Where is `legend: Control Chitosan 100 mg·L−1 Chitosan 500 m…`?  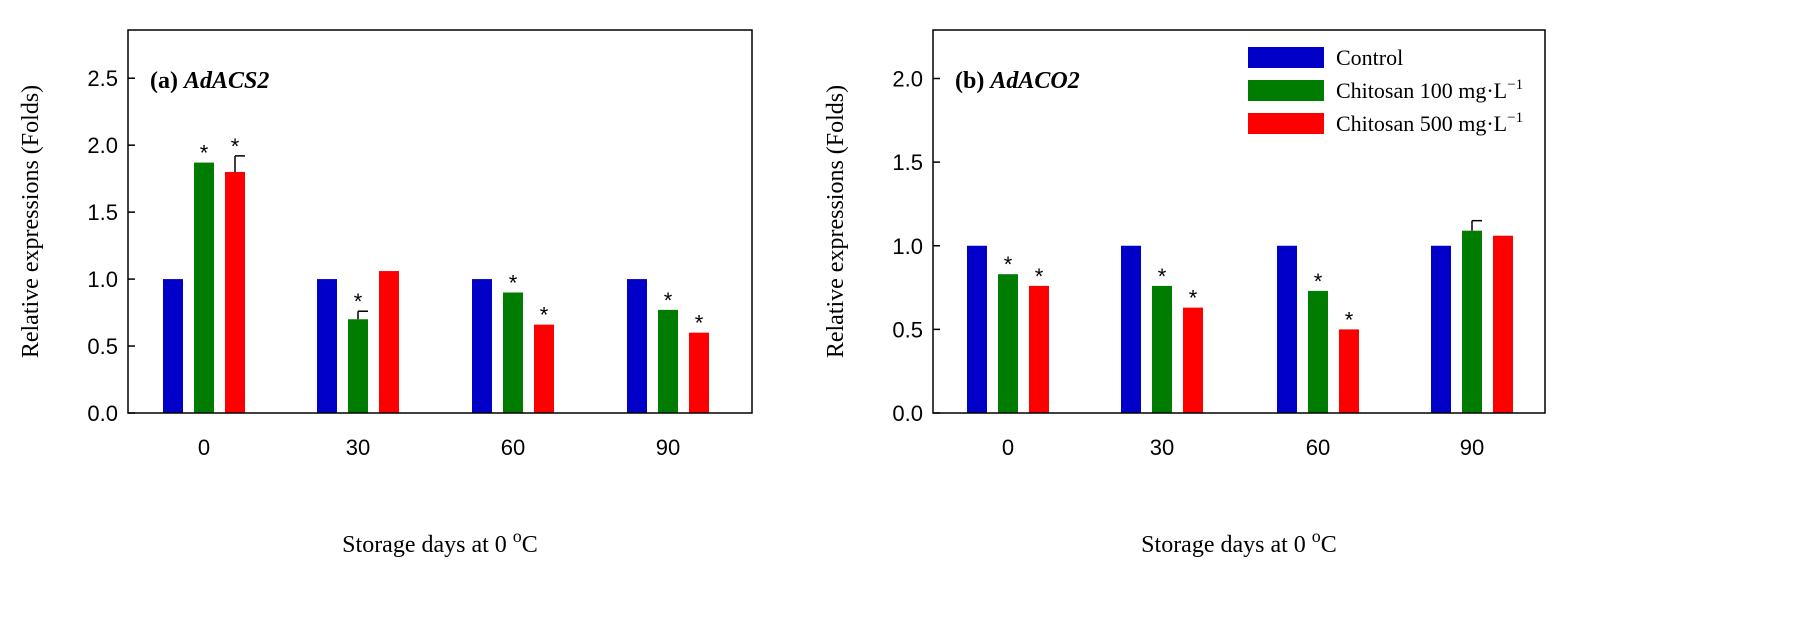 legend: Control Chitosan 100 mg·L−1 Chitosan 500 m… is located at coordinates (1385, 90).